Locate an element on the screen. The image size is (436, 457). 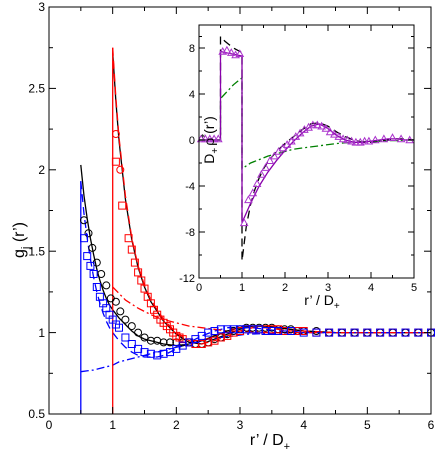
inset-y-axis-label: D+ ρ*(r’) is located at coordinates (210, 139).